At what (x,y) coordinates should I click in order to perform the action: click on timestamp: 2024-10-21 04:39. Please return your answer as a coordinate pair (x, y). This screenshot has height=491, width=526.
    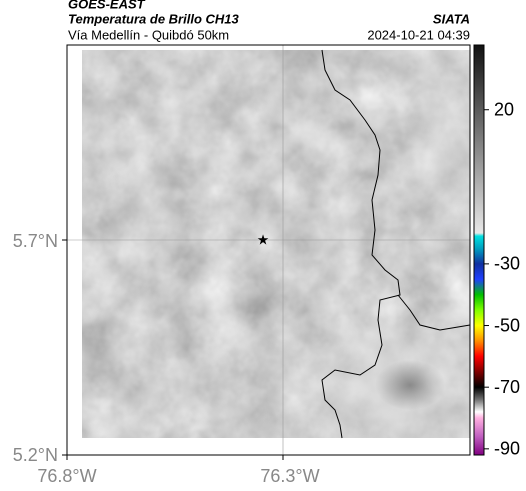
    Looking at the image, I should click on (418, 34).